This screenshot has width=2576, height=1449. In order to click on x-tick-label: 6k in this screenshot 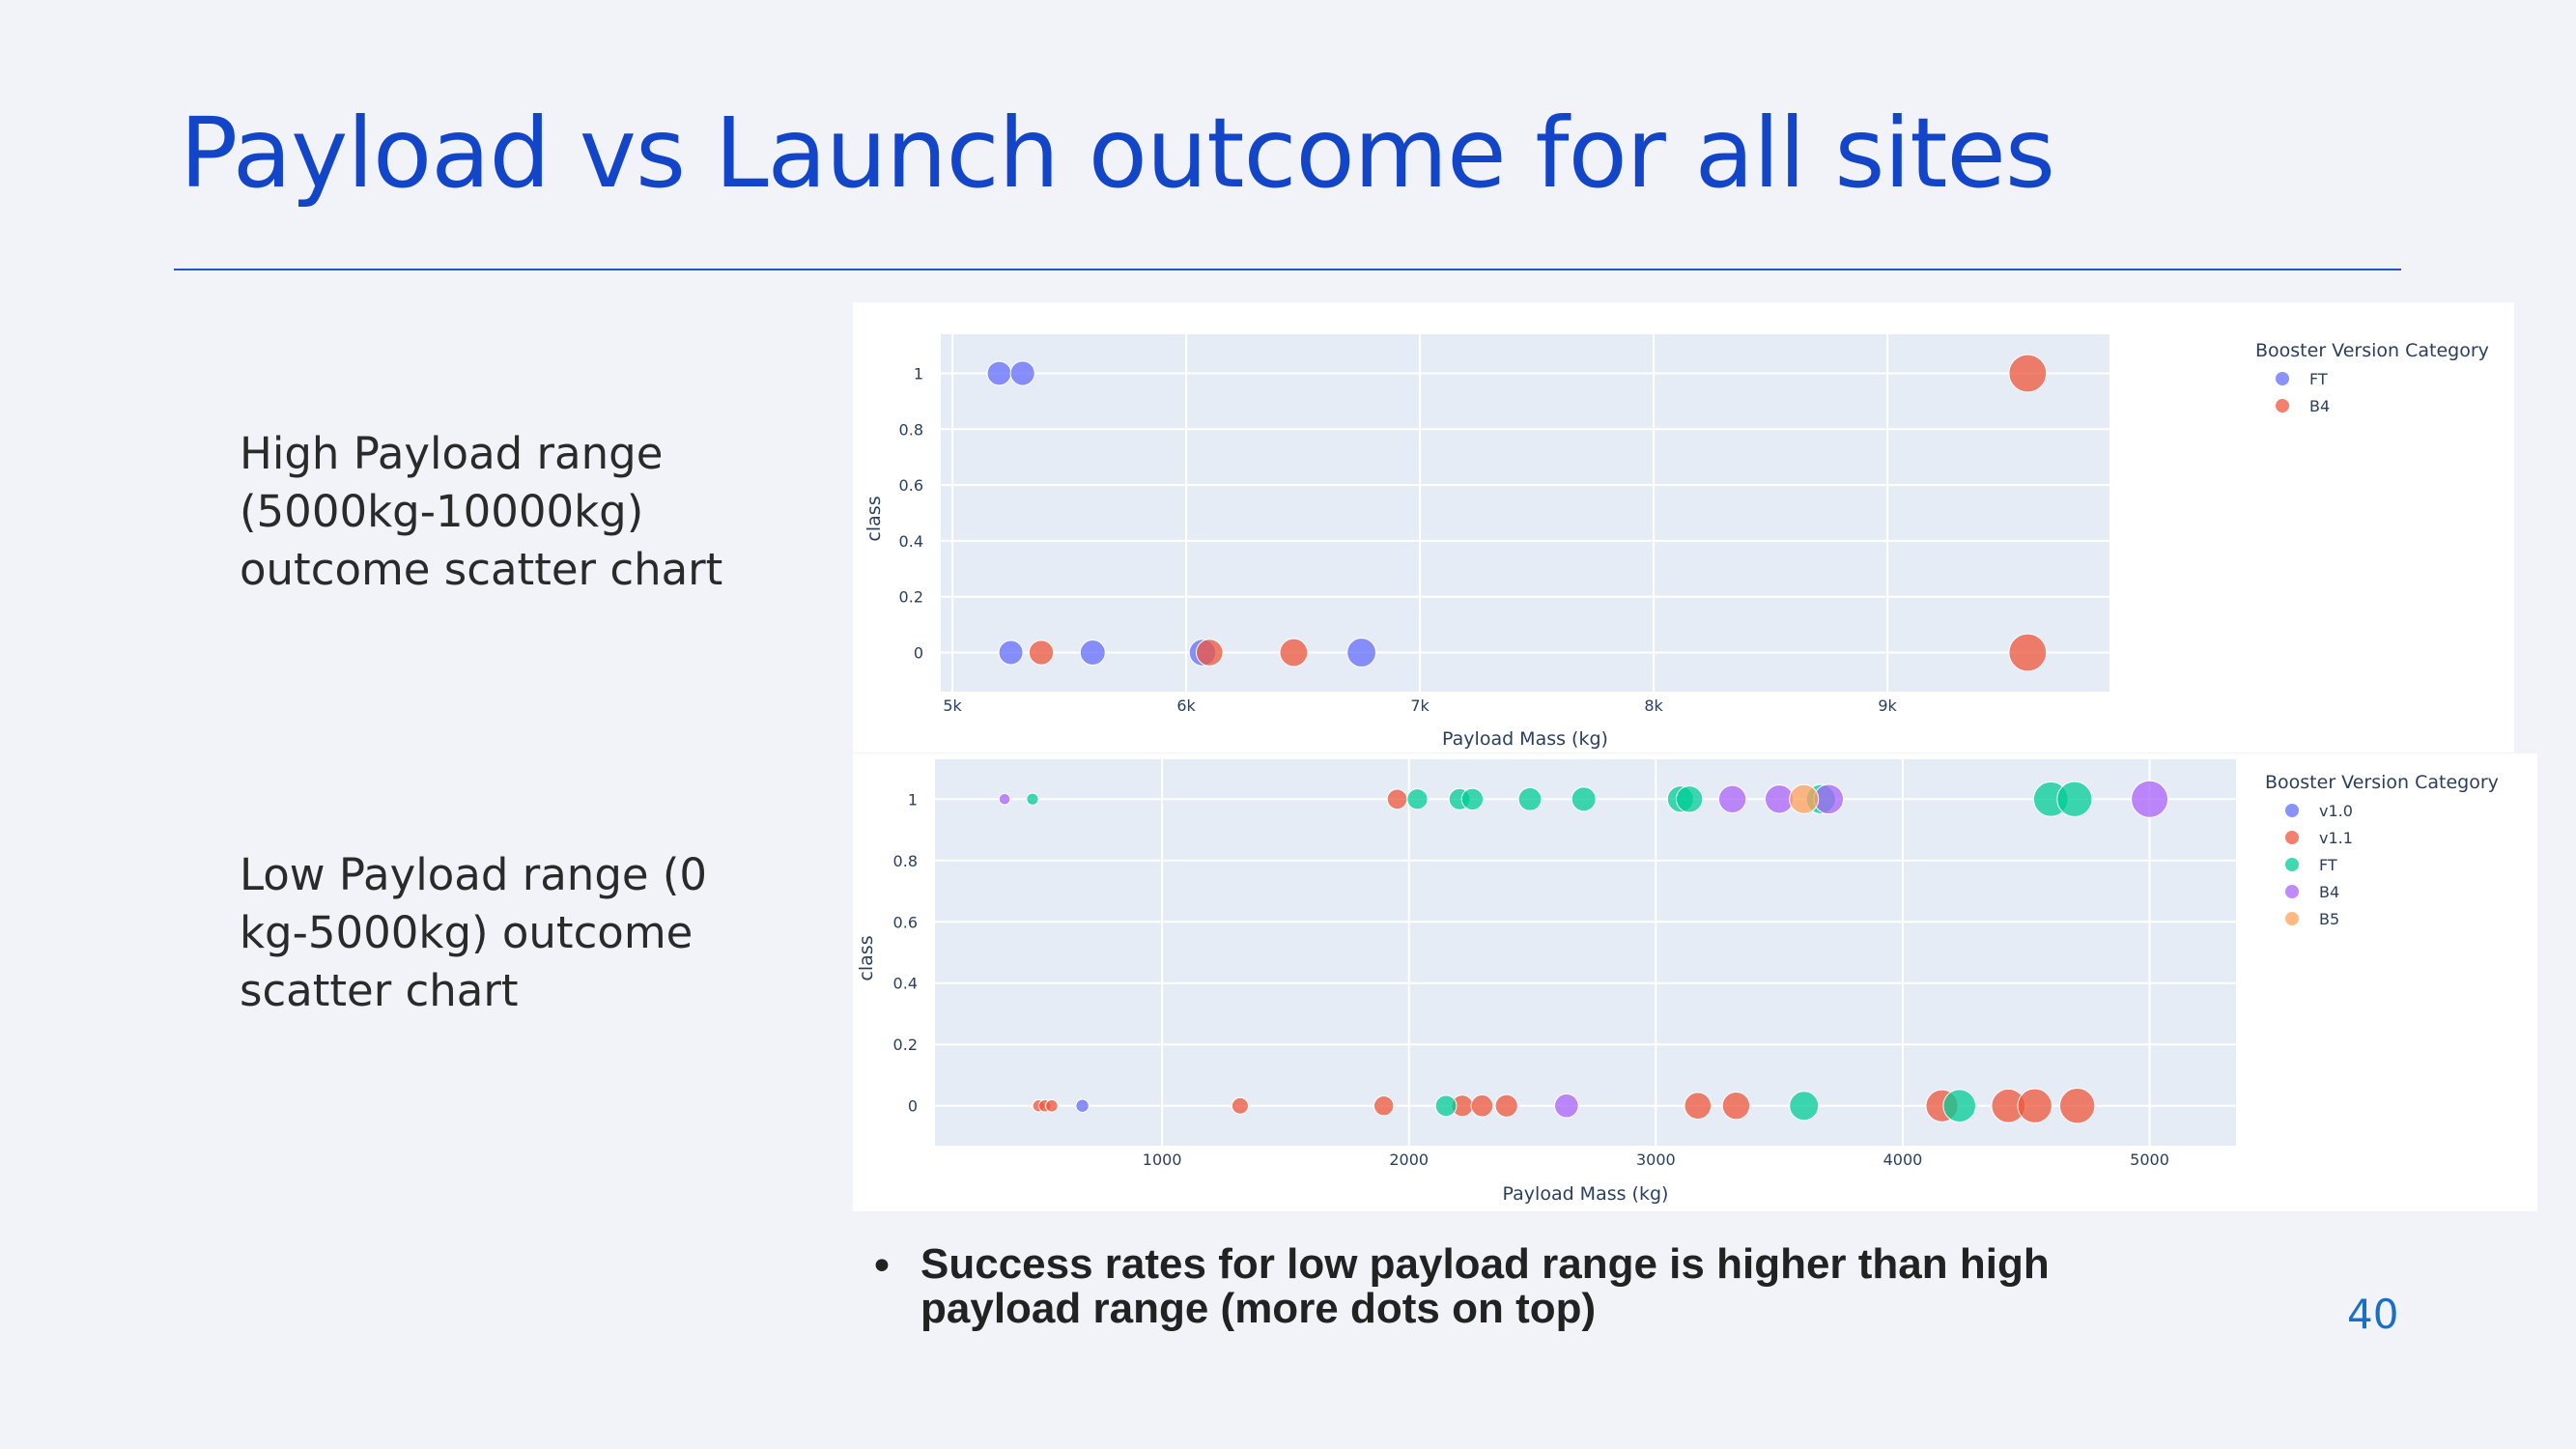, I will do `click(1186, 705)`.